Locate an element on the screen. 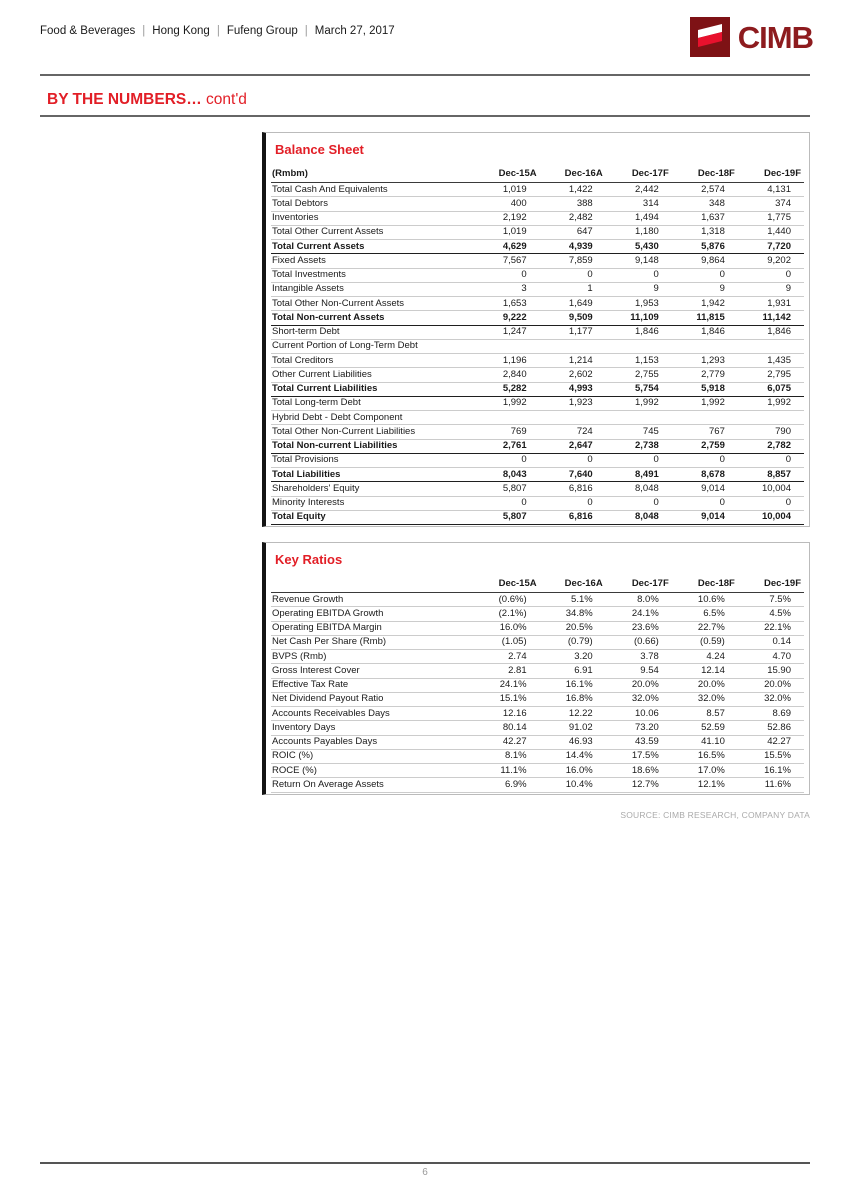 The width and height of the screenshot is (850, 1201). row-label: Short-term Debt is located at coordinates (372, 332).